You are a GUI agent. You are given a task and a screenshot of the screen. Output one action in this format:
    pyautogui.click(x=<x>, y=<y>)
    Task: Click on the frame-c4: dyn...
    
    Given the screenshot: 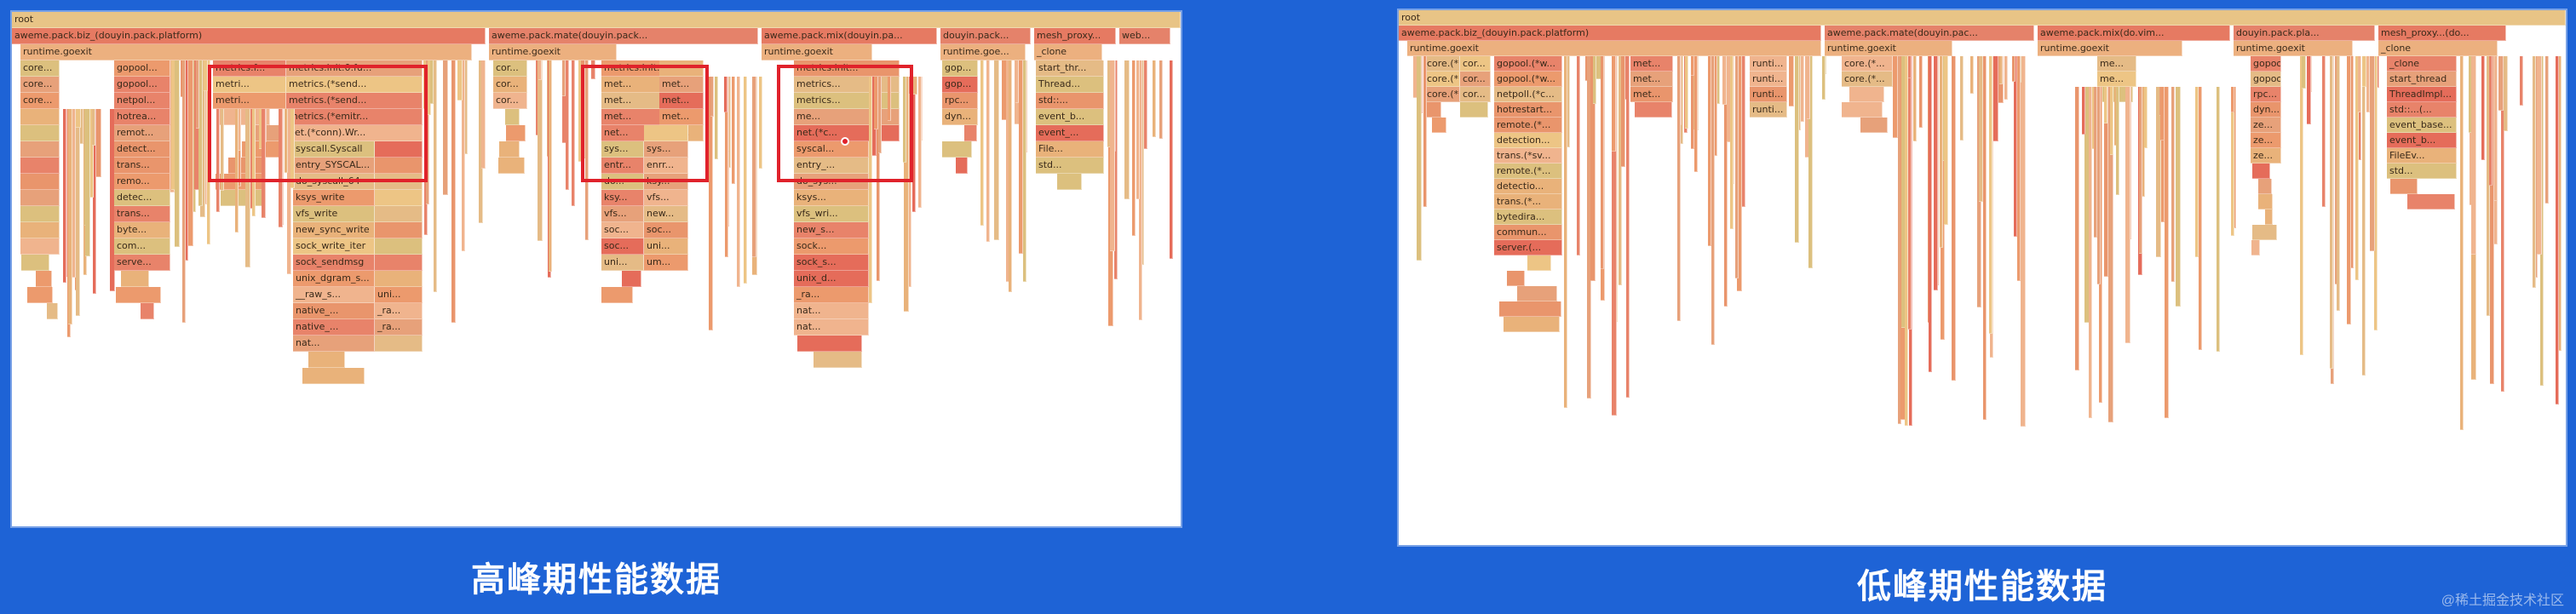 What is the action you would take?
    pyautogui.click(x=960, y=117)
    